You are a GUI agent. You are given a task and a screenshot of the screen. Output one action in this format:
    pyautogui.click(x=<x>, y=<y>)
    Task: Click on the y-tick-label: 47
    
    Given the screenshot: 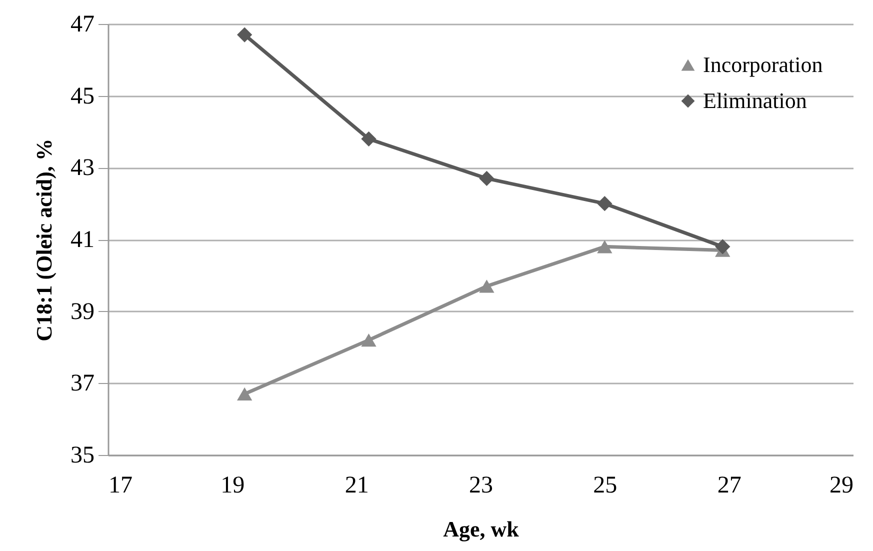 What is the action you would take?
    pyautogui.click(x=82, y=25)
    